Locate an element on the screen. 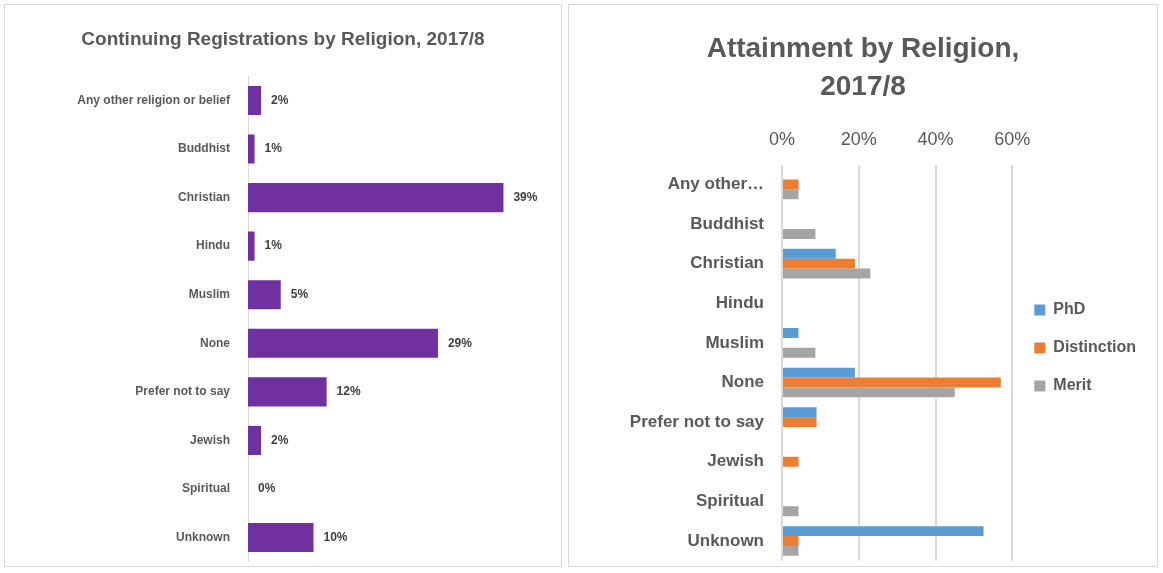 The width and height of the screenshot is (1163, 573). data-label: 12% is located at coordinates (348, 391).